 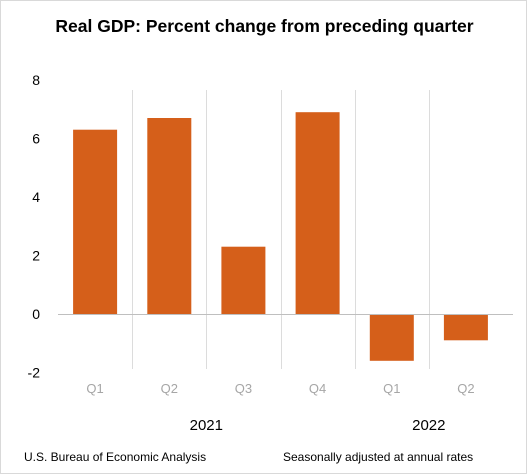 I want to click on year-group-labels: 2021 2022, so click(x=318, y=425).